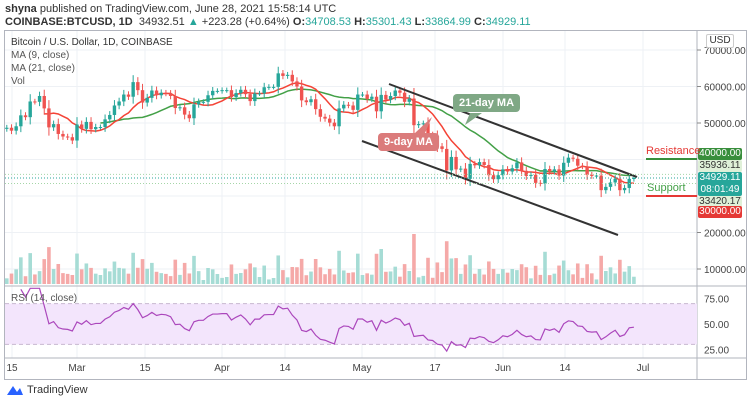  What do you see at coordinates (720, 184) in the screenshot?
I see `last-price-tag: 34929.11 08:01:49` at bounding box center [720, 184].